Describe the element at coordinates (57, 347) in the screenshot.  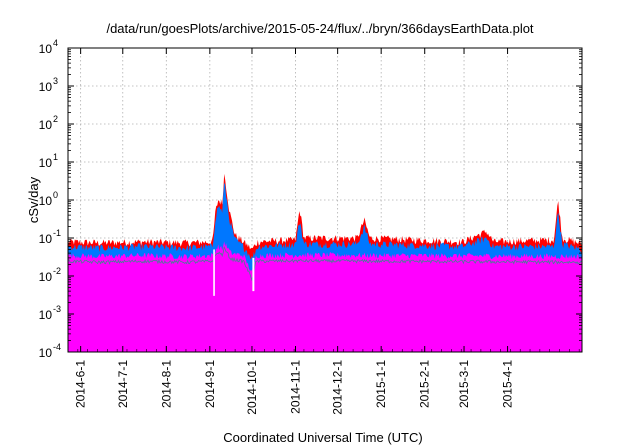
I see `y-tick-exponent: -4` at that location.